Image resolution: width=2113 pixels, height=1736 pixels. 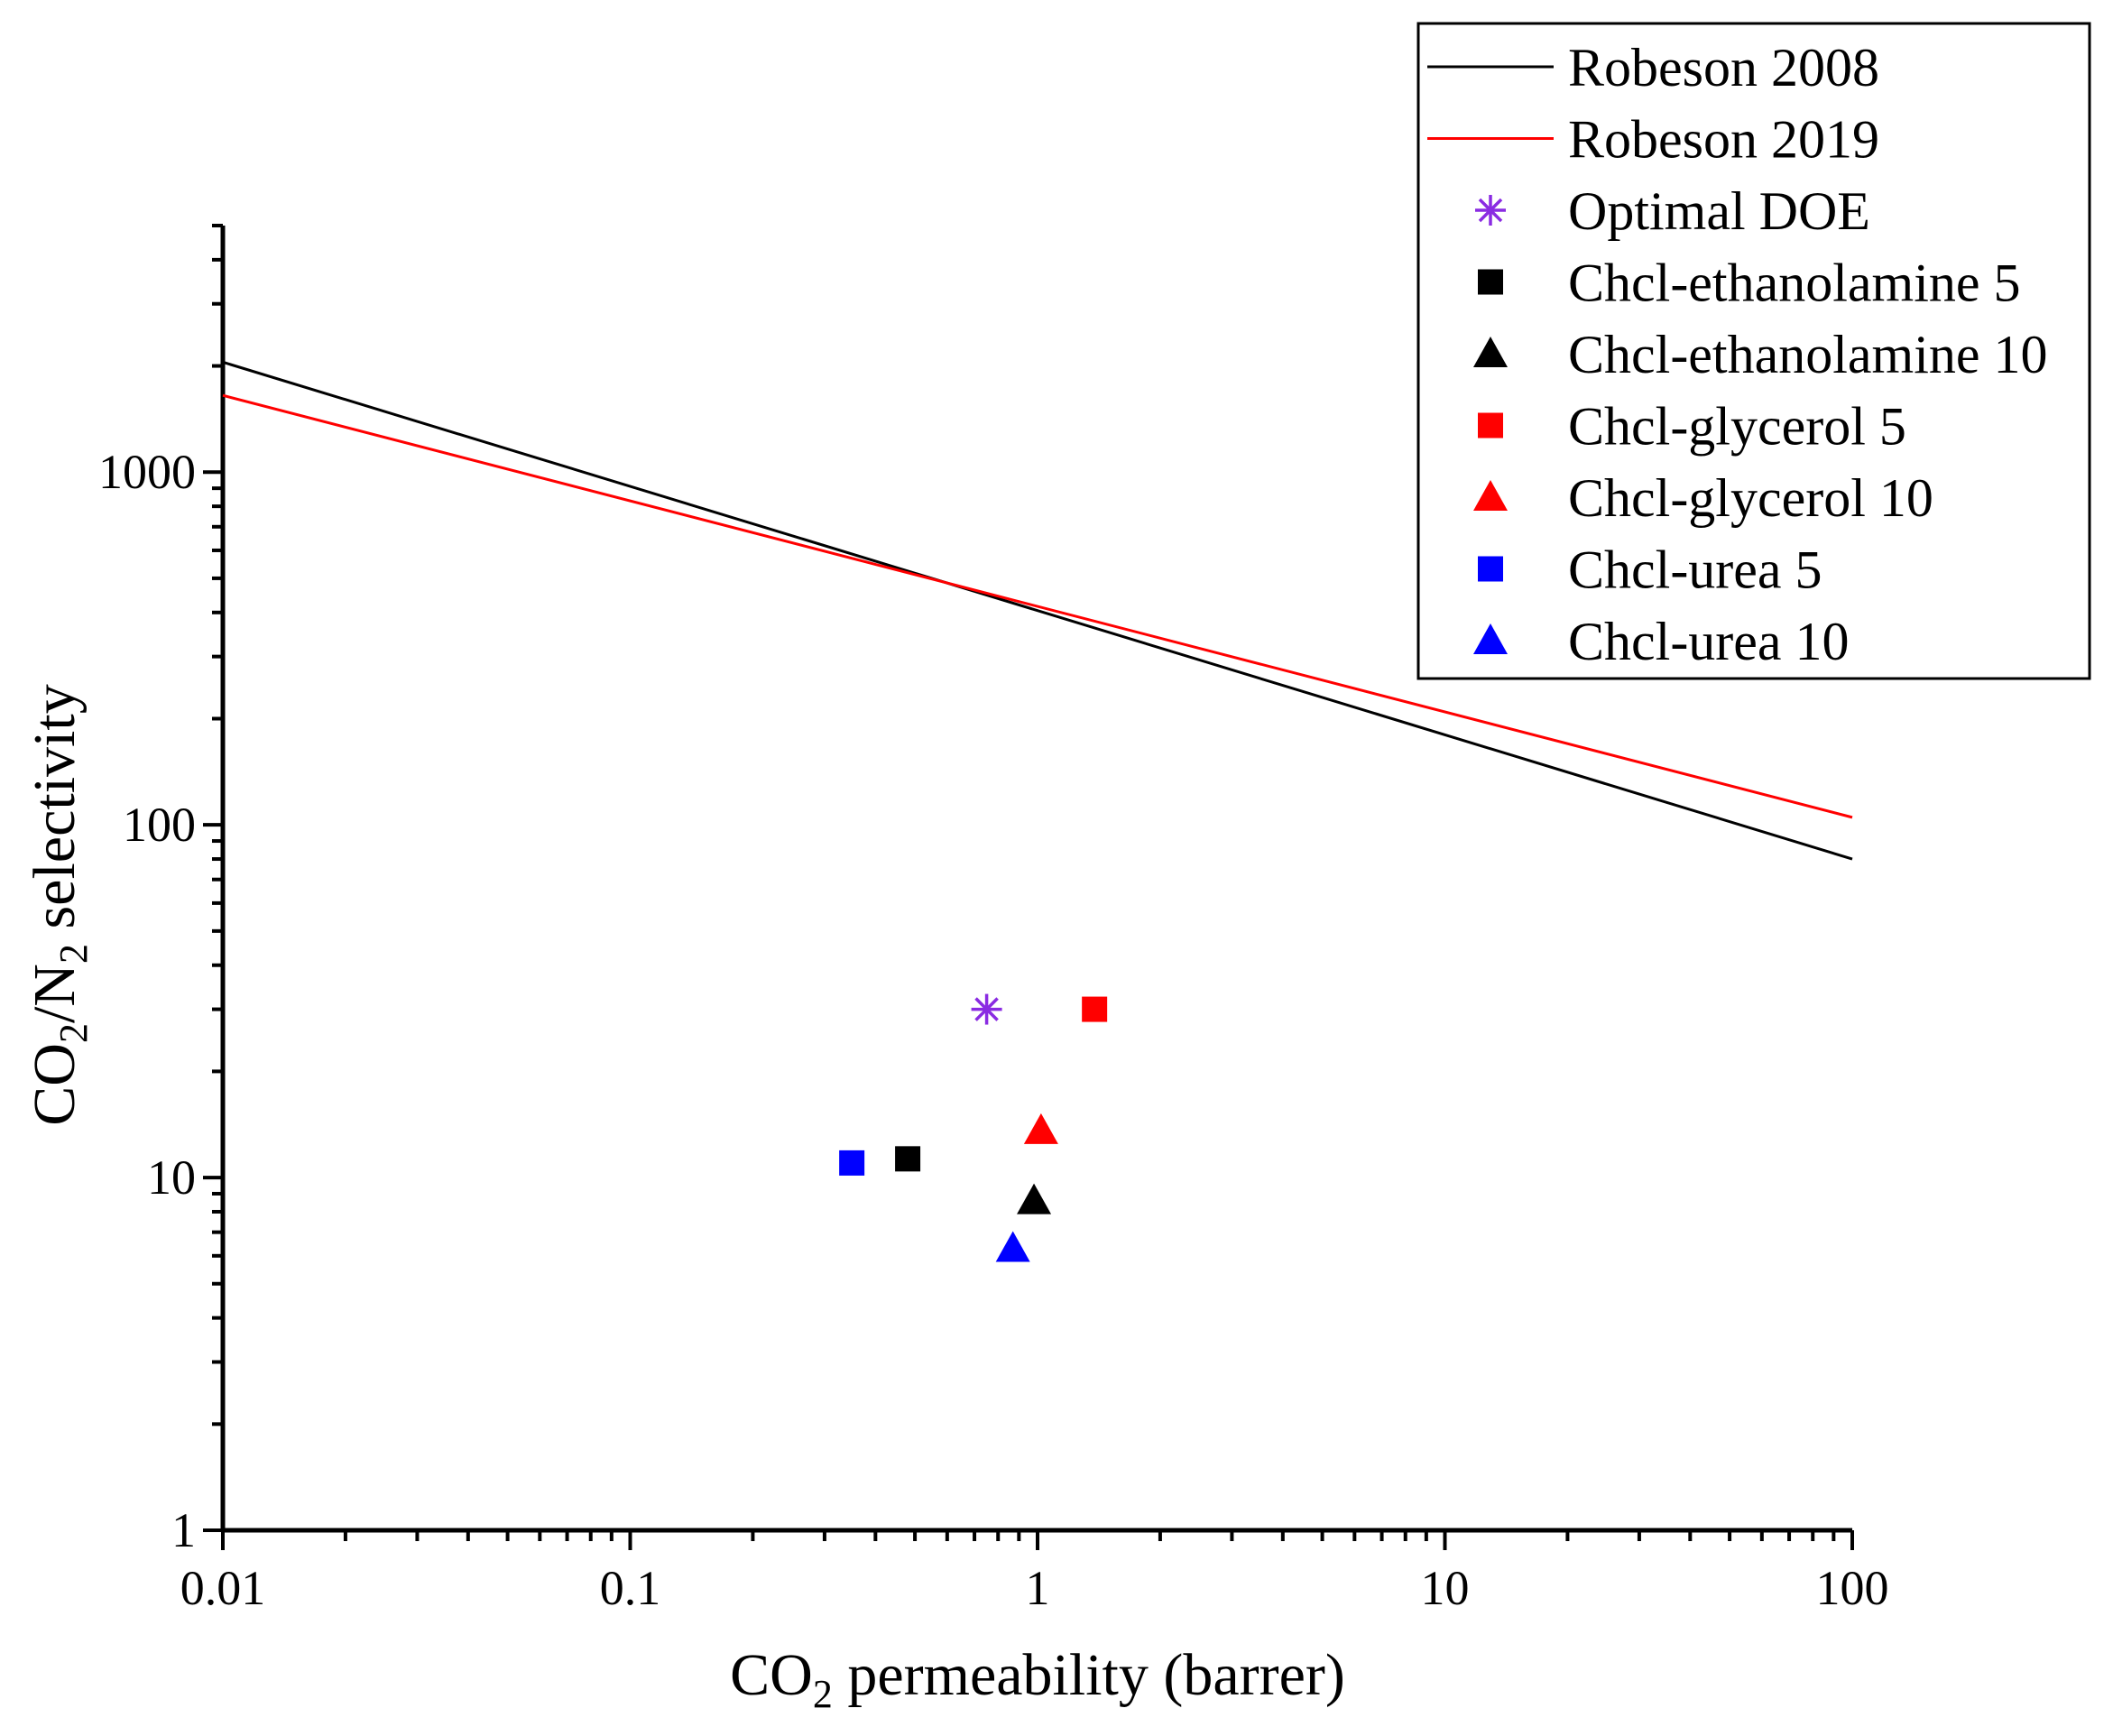 I want to click on x-tick-label: 10, so click(x=1446, y=1588).